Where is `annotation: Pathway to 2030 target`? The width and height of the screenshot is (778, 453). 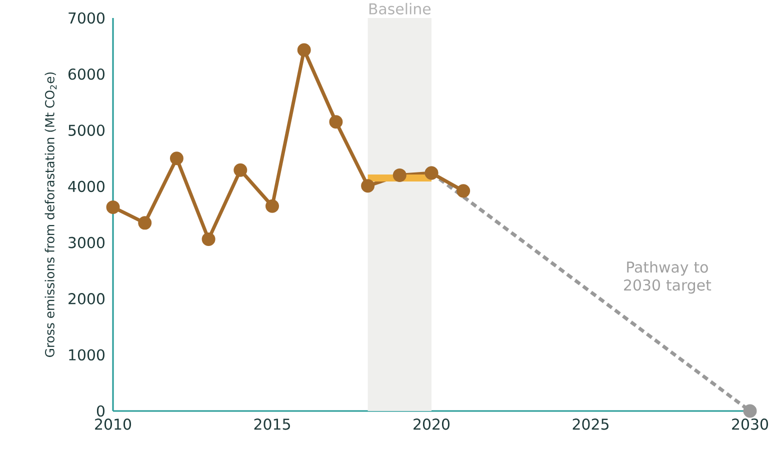
annotation: Pathway to 2030 target is located at coordinates (668, 277).